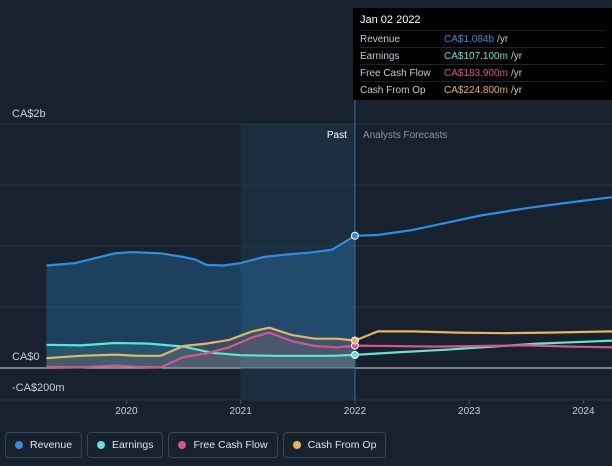 The height and width of the screenshot is (466, 612). What do you see at coordinates (182, 445) in the screenshot?
I see `free-cash-flow-dot-icon` at bounding box center [182, 445].